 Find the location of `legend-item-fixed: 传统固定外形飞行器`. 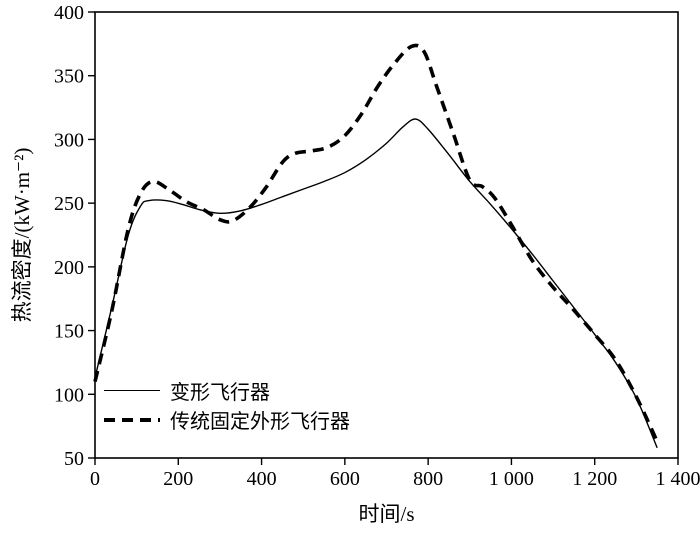

legend-item-fixed: 传统固定外形飞行器 is located at coordinates (227, 419).